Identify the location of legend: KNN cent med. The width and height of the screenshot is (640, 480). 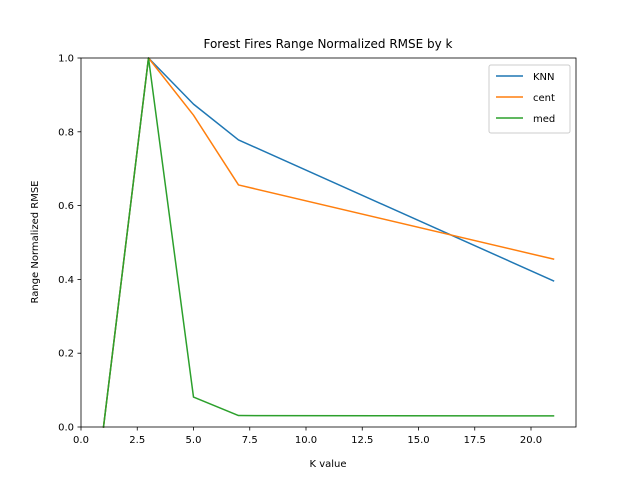
(529, 99).